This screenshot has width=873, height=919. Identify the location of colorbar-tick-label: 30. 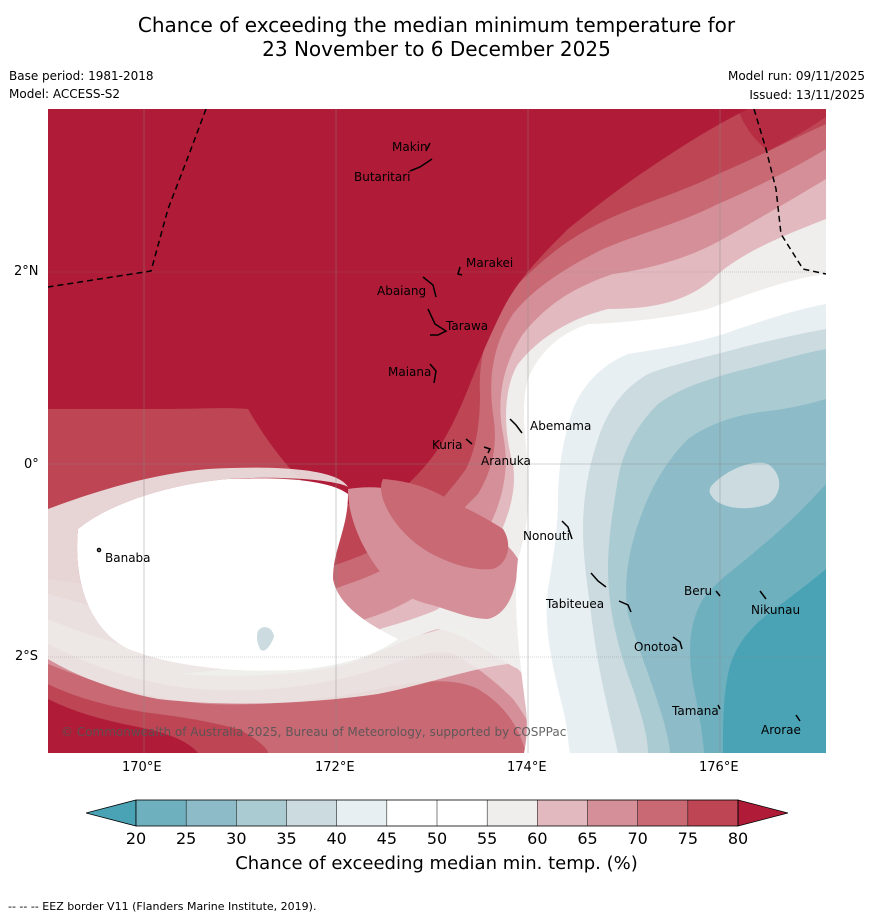
(236, 838).